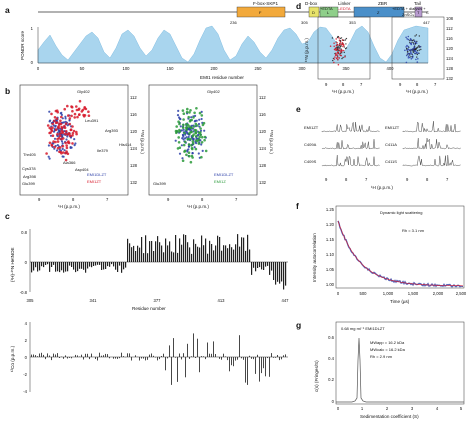 This screenshot has width=474, height=422. I want to click on peak-label: Cys378, so click(29, 168).